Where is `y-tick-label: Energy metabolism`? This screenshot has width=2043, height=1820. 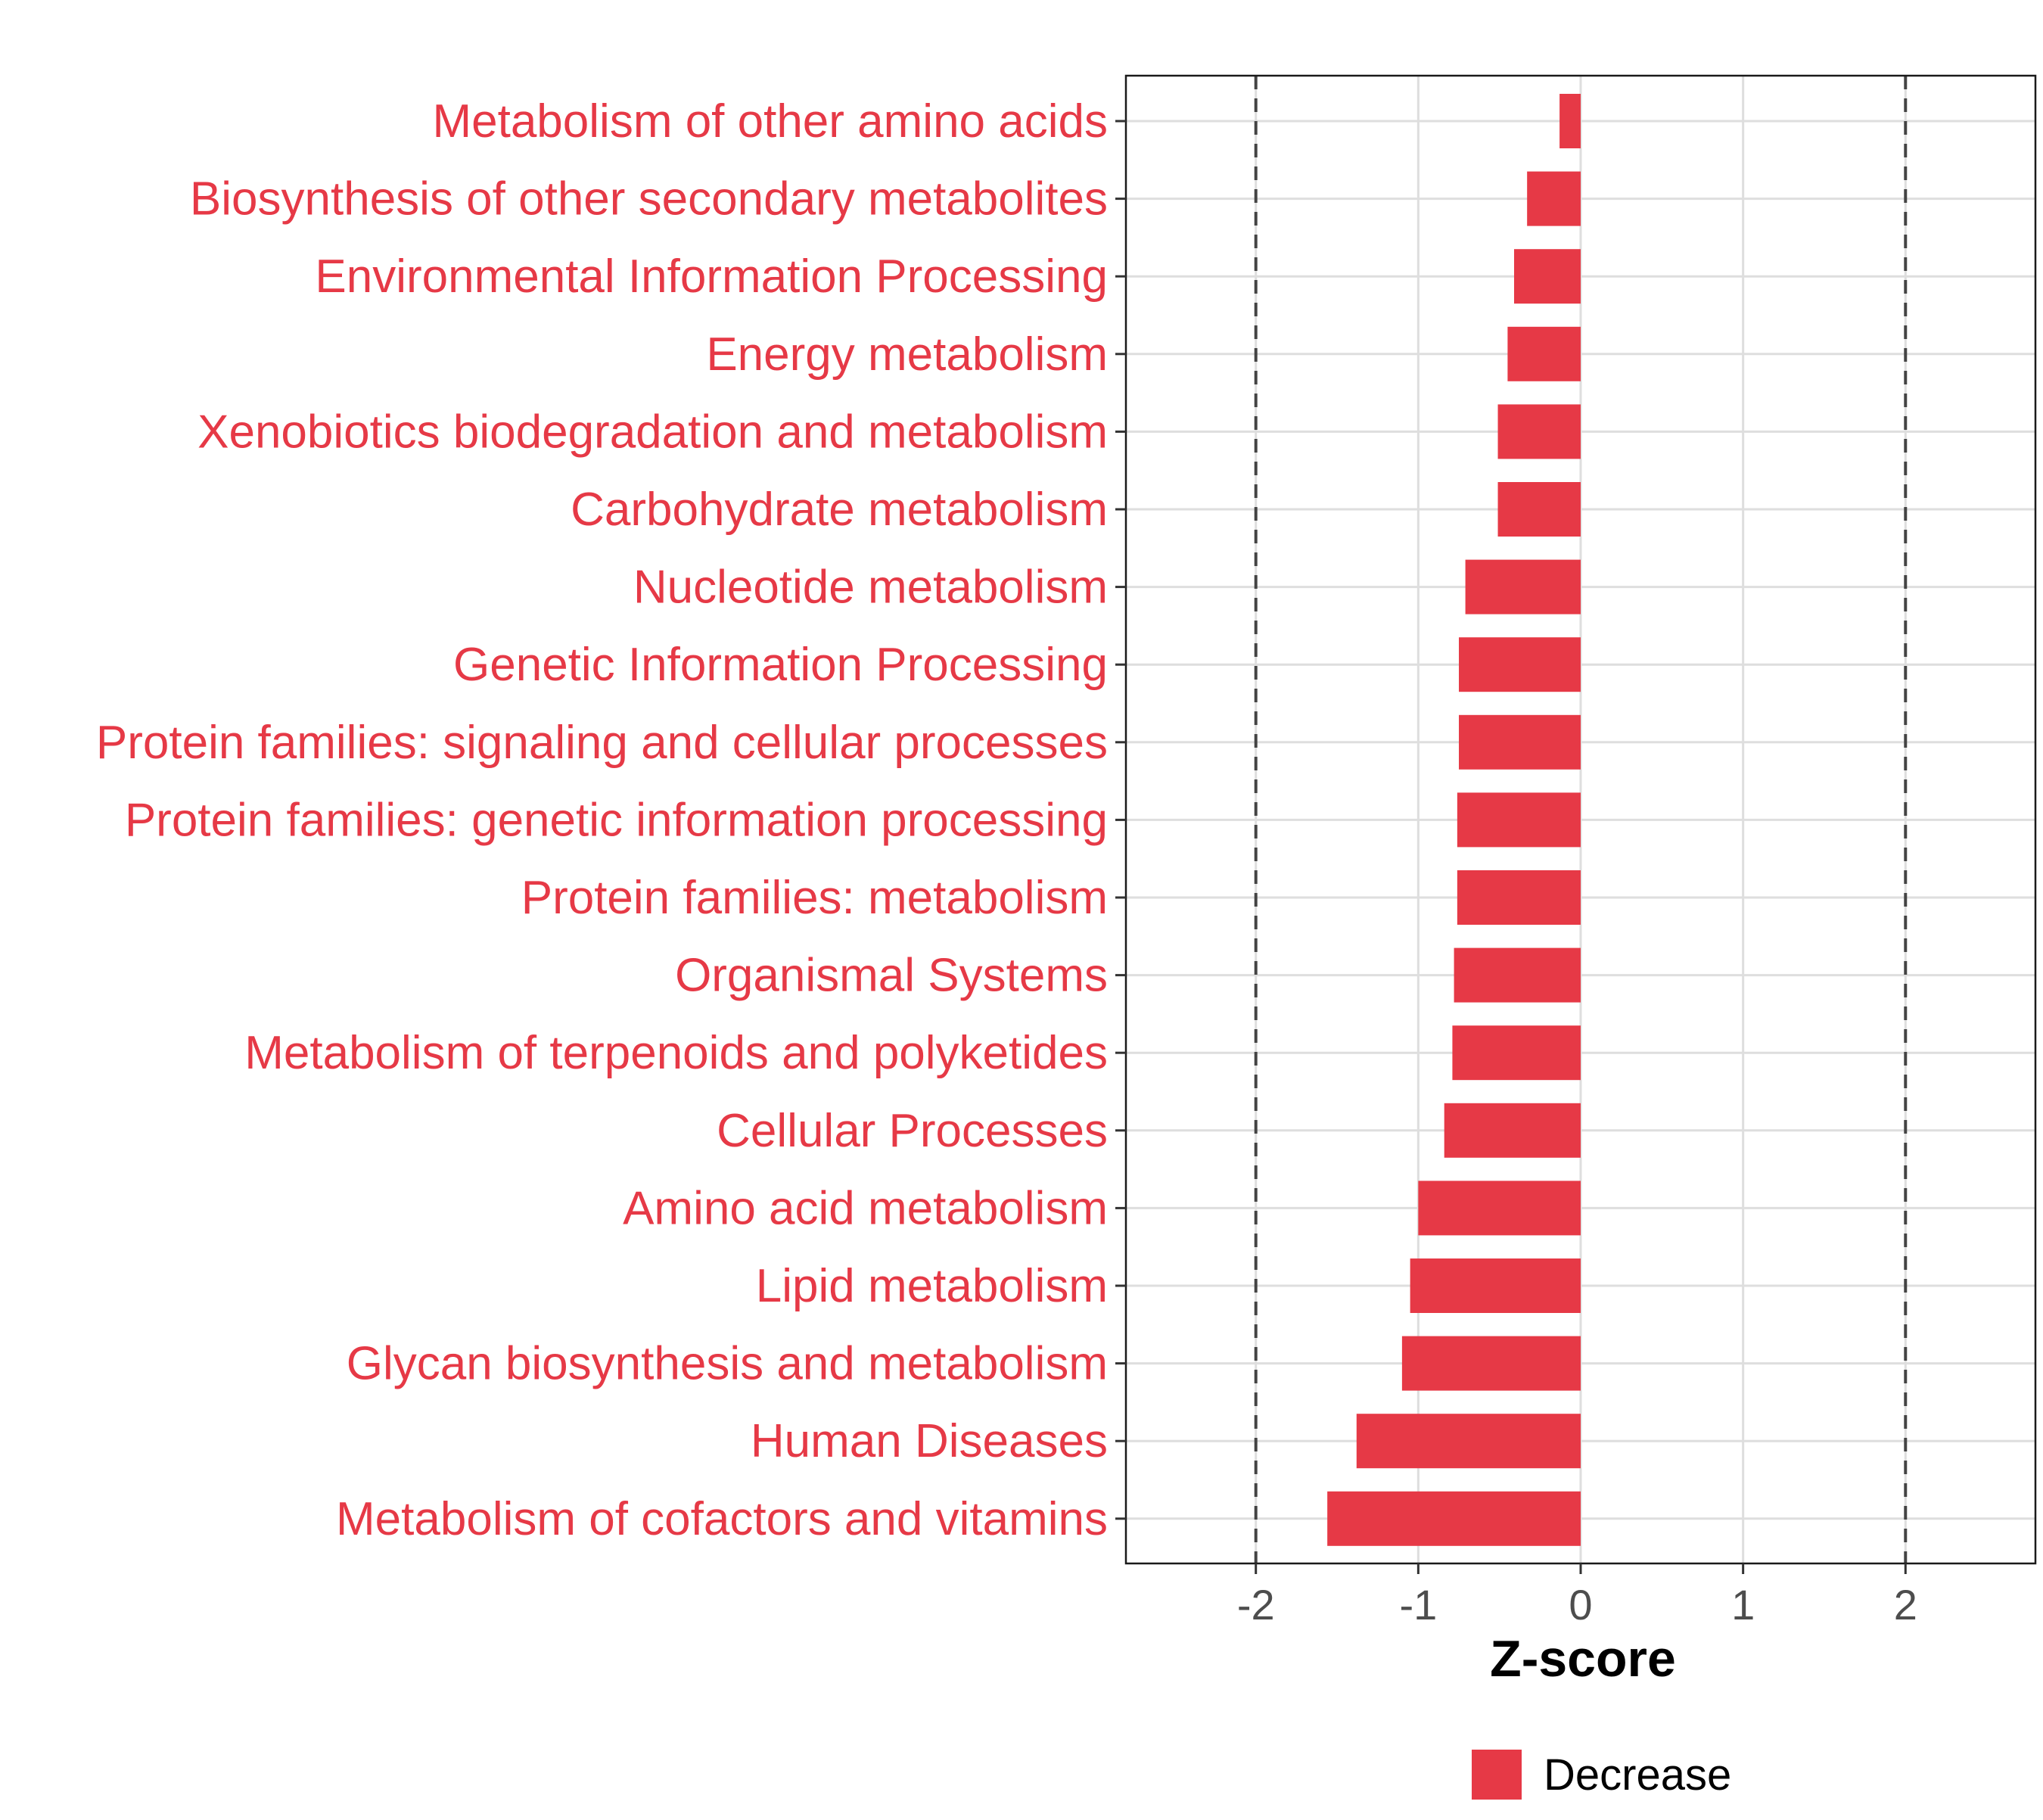
y-tick-label: Energy metabolism is located at coordinates (907, 354).